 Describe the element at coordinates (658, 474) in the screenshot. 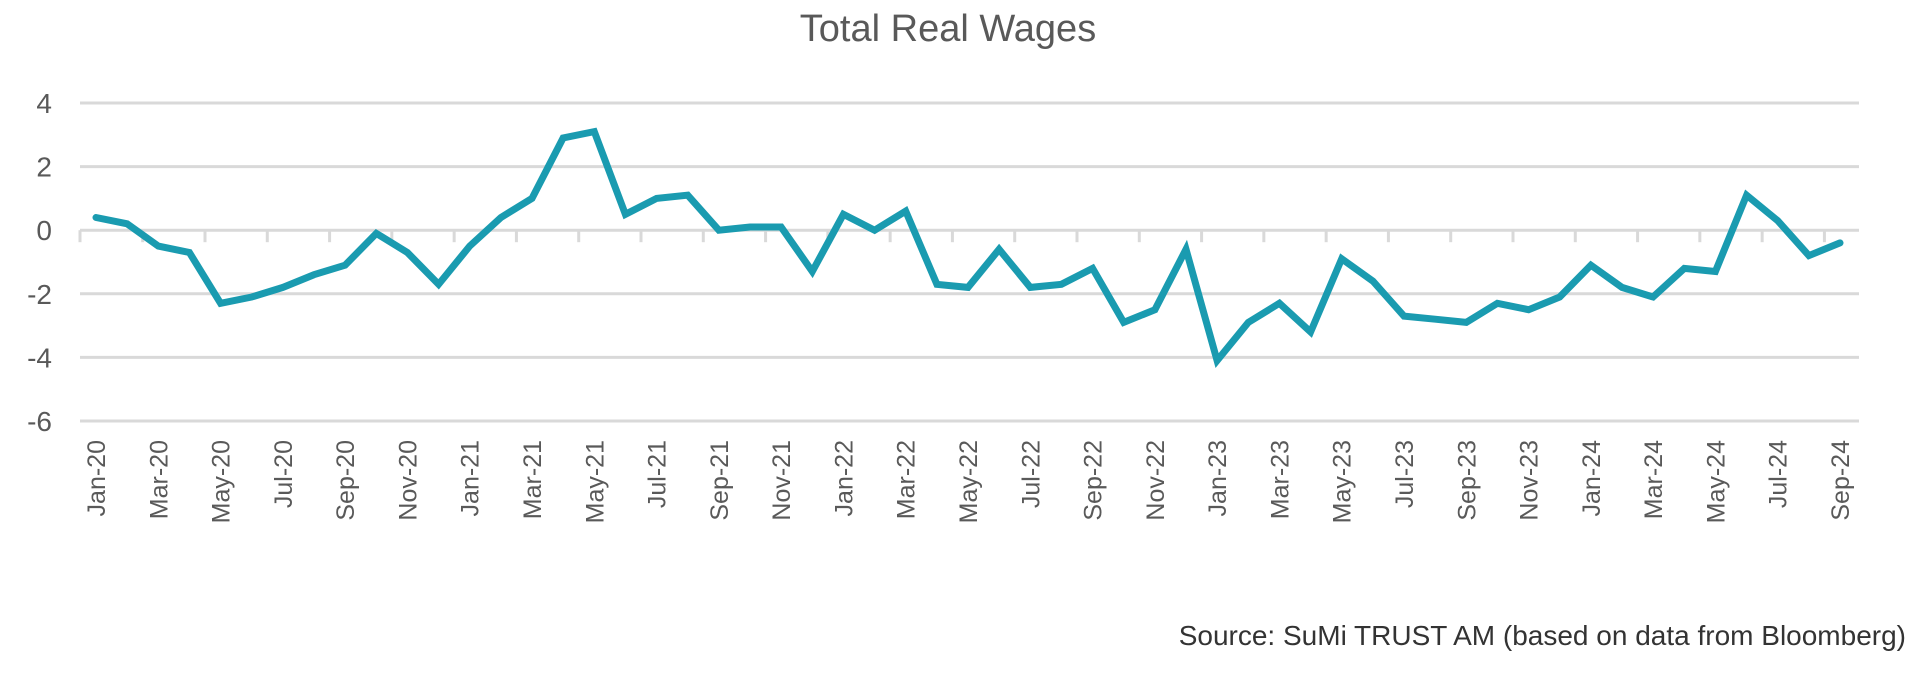

I see `x-tick-label: Jul-21` at that location.